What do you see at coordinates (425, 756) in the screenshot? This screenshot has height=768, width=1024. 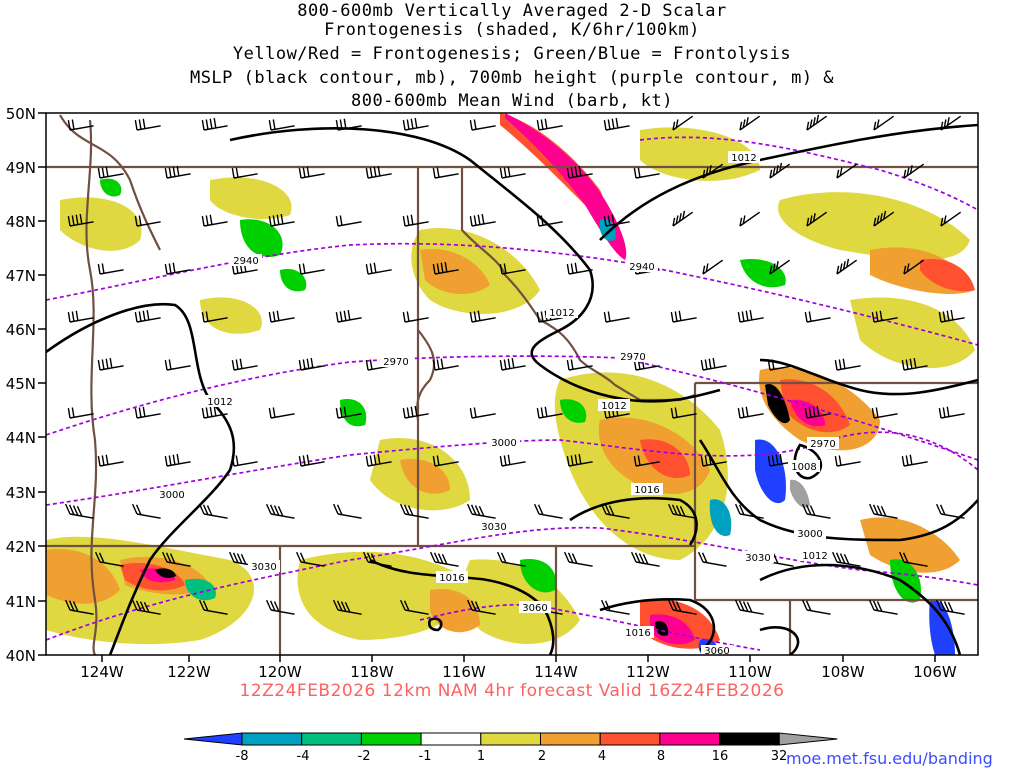 I see `colorbar-label: -1` at bounding box center [425, 756].